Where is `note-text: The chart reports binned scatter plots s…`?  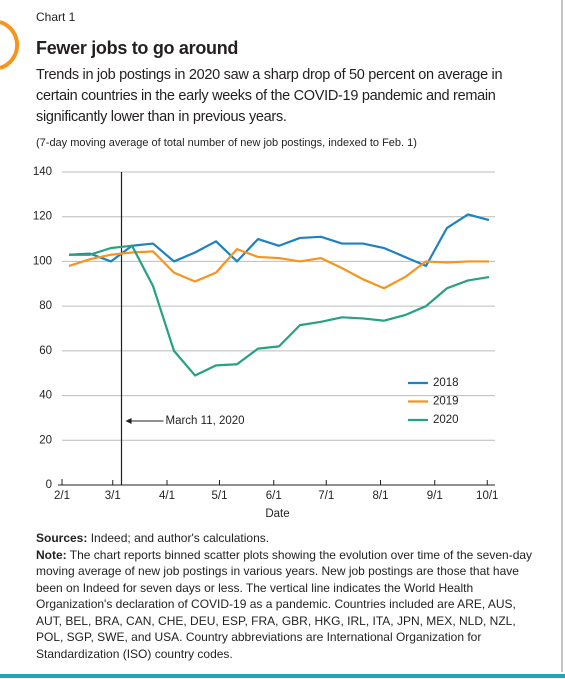 note-text: The chart reports binned scatter plots s… is located at coordinates (284, 604).